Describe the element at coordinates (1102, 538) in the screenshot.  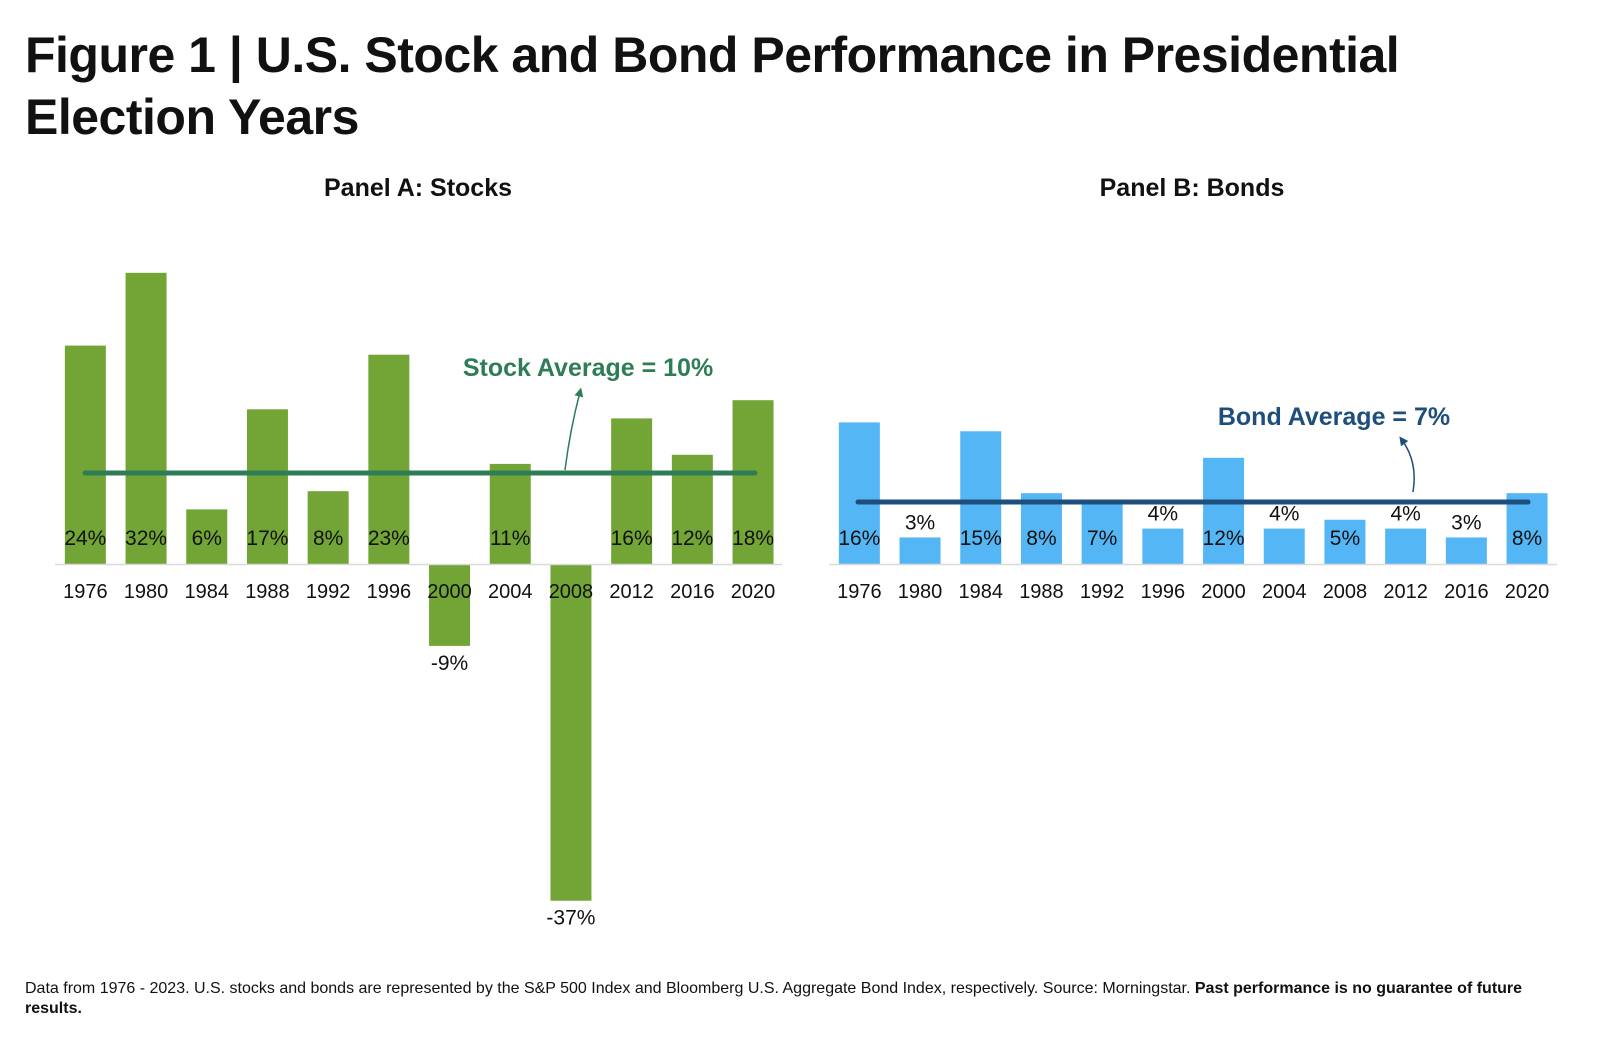
I see `value-label-1992: 7%` at that location.